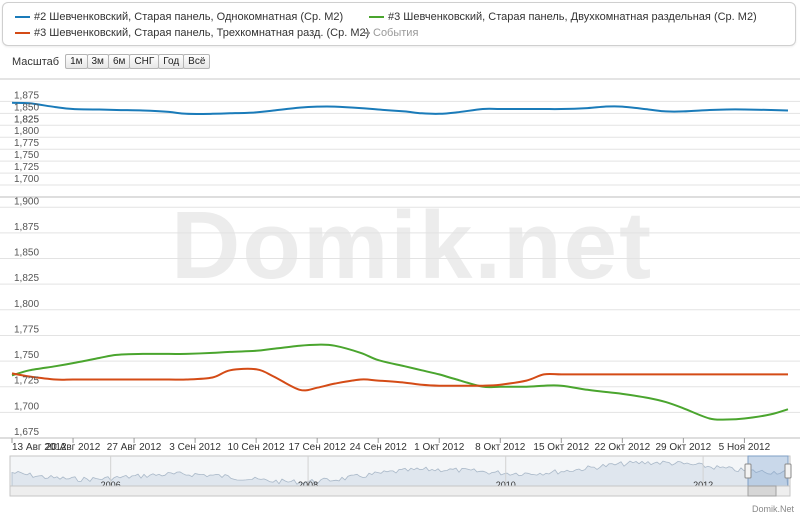 The height and width of the screenshot is (516, 800). What do you see at coordinates (622, 447) in the screenshot?
I see `x-tick-label: 22 Окт 2012` at bounding box center [622, 447].